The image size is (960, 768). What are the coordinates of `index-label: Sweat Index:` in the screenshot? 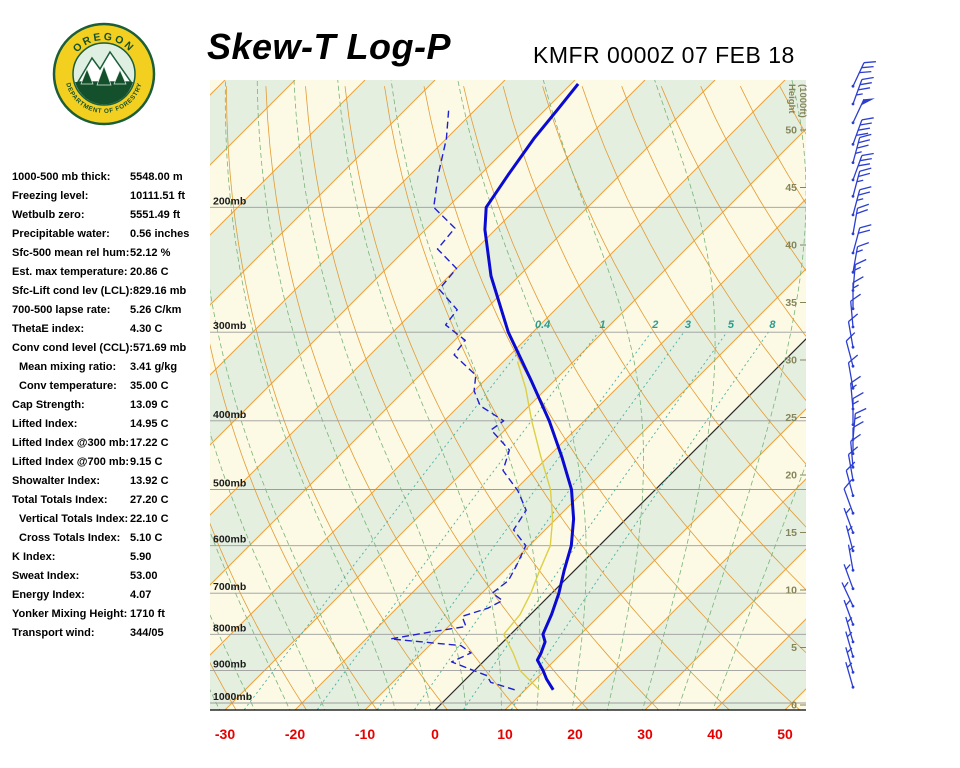 It's located at (46, 576).